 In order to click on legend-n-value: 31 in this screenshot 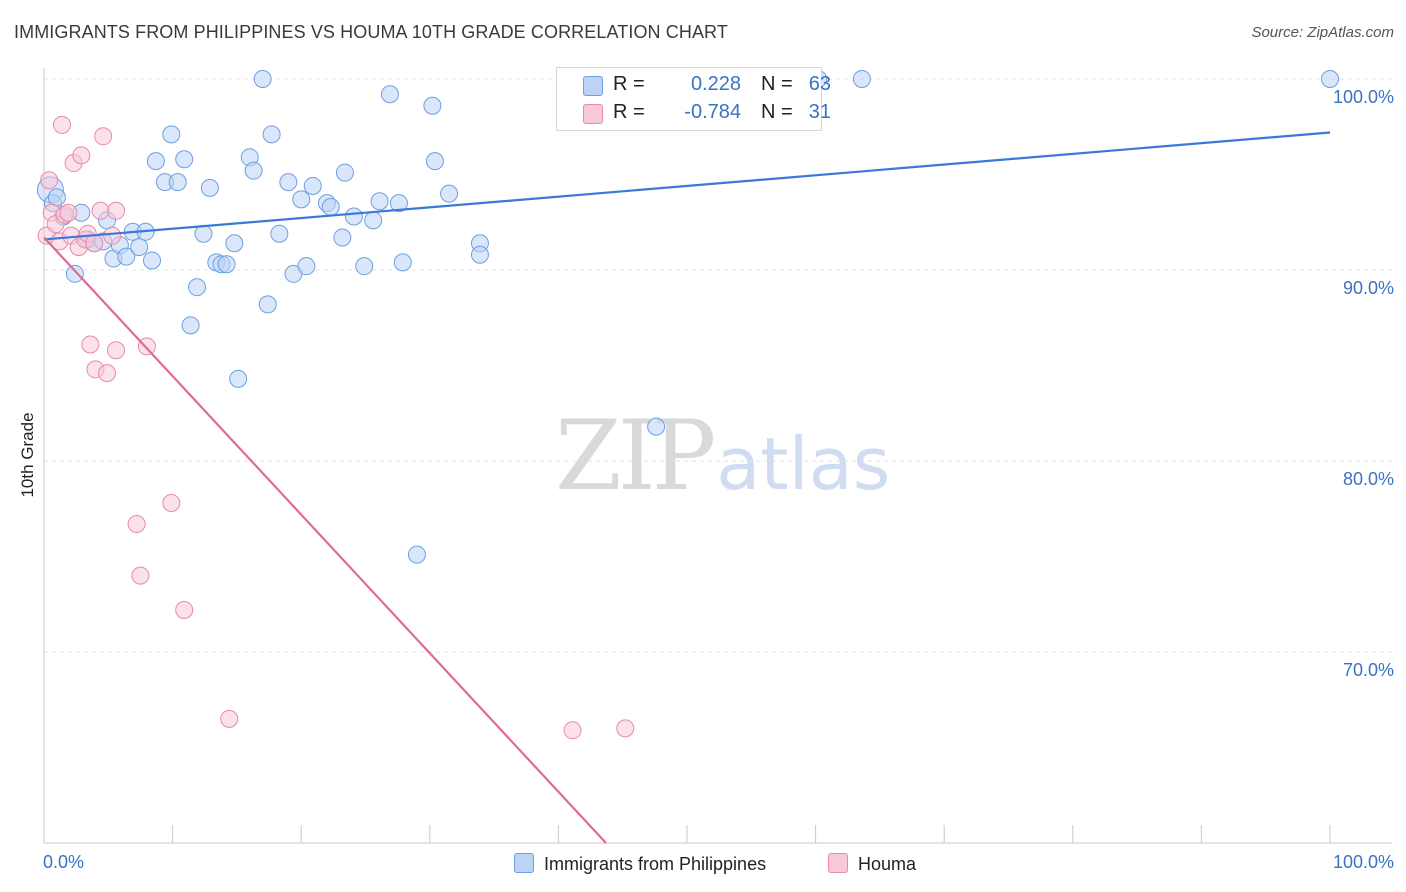, I will do `click(819, 112)`.